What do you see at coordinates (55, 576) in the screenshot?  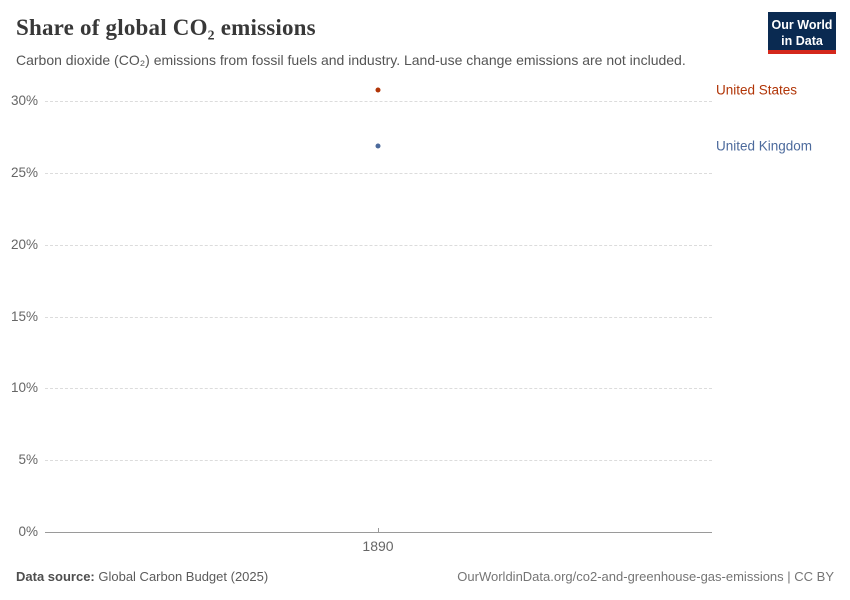 I see `data-source-label: Data source:` at bounding box center [55, 576].